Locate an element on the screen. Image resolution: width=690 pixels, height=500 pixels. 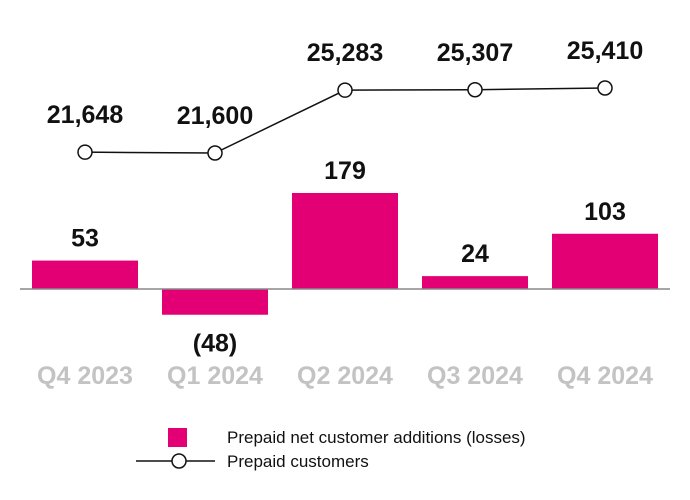
bar-q3-2024 is located at coordinates (475, 282).